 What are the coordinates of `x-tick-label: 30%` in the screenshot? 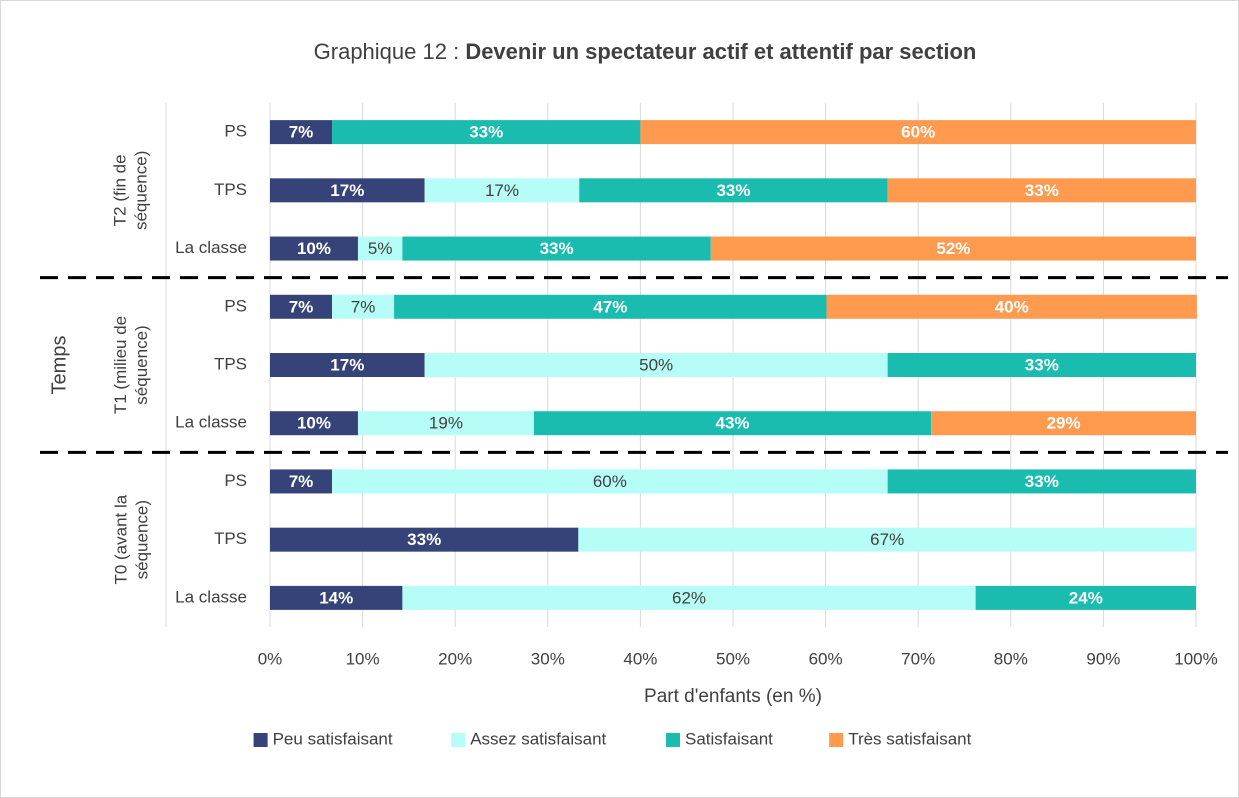 It's located at (548, 658).